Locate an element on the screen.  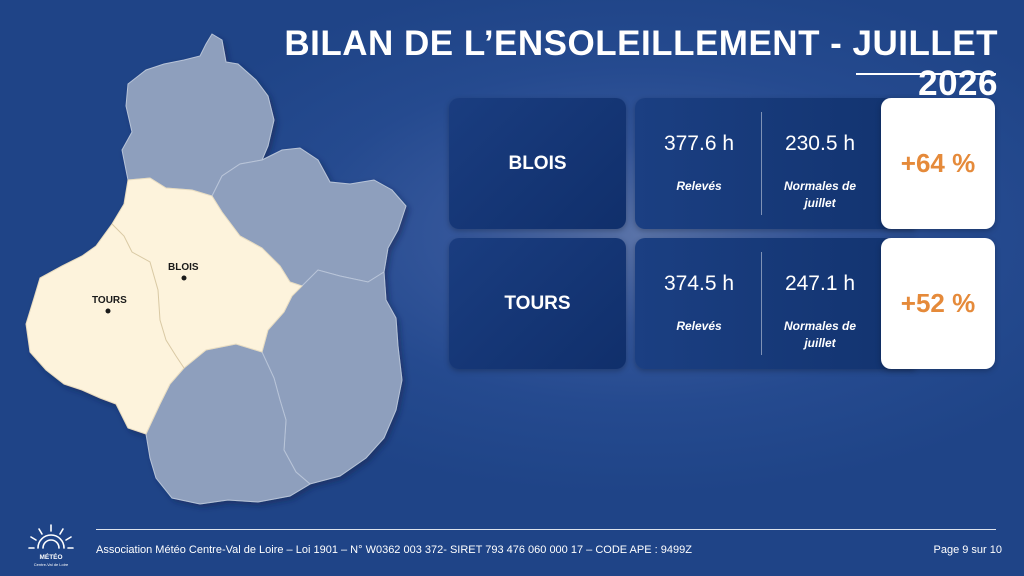
delta-value: +52 % is located at coordinates (938, 303).